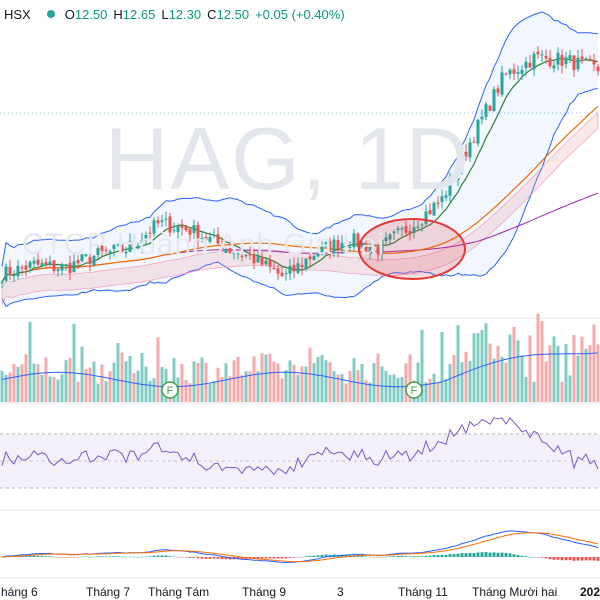 This screenshot has height=600, width=600. What do you see at coordinates (288, 158) in the screenshot?
I see `watermark-symbol: HAG, 1D` at bounding box center [288, 158].